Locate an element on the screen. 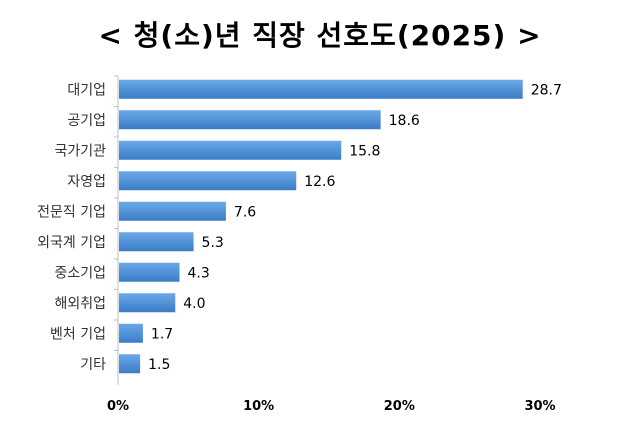 The width and height of the screenshot is (640, 429). value-label: 1.5 is located at coordinates (159, 365).